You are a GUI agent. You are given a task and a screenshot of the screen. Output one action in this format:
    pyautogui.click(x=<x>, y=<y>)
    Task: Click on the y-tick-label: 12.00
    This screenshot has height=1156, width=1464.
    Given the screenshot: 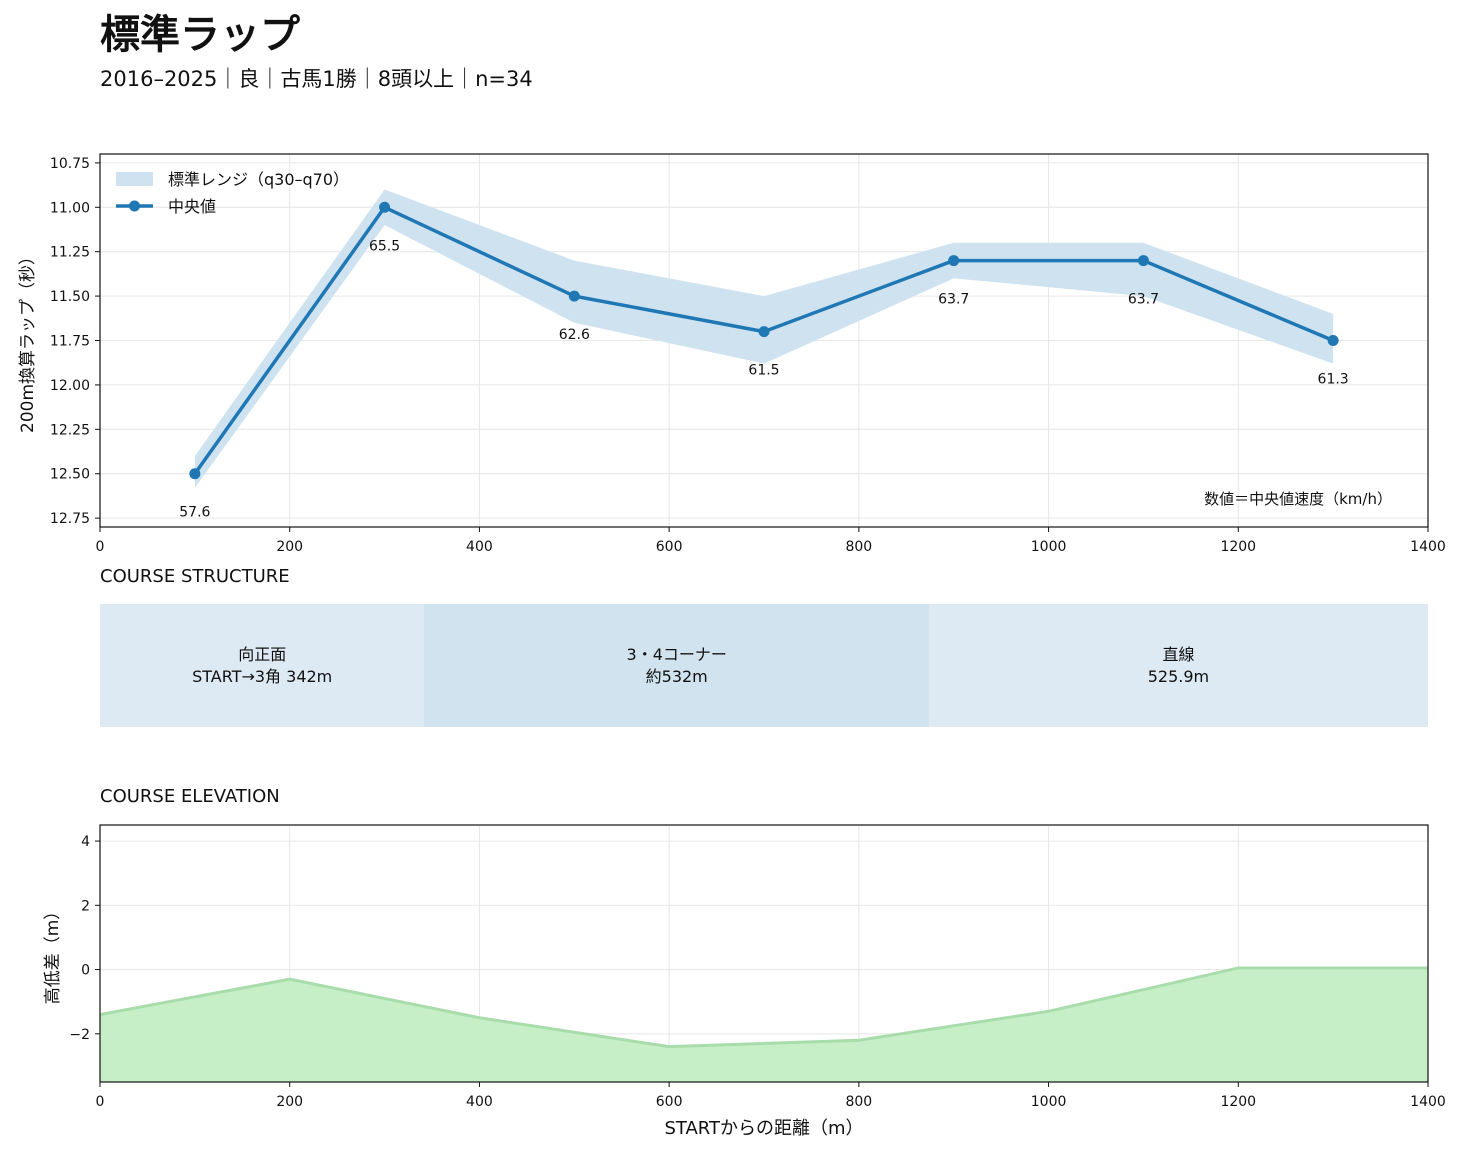 What is the action you would take?
    pyautogui.click(x=70, y=386)
    